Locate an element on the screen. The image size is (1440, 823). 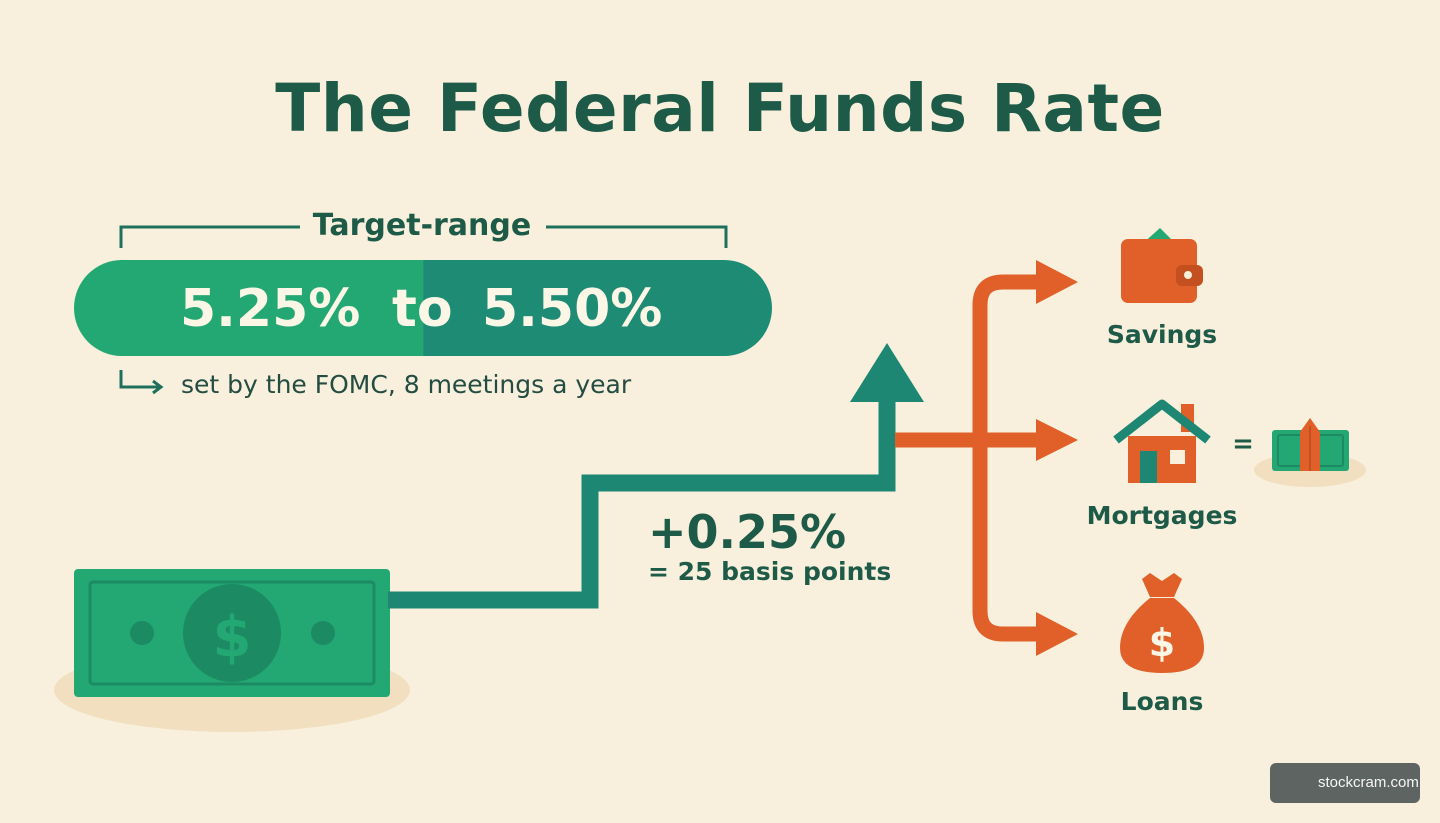
mortgages-label: Mortgages is located at coordinates (1162, 515).